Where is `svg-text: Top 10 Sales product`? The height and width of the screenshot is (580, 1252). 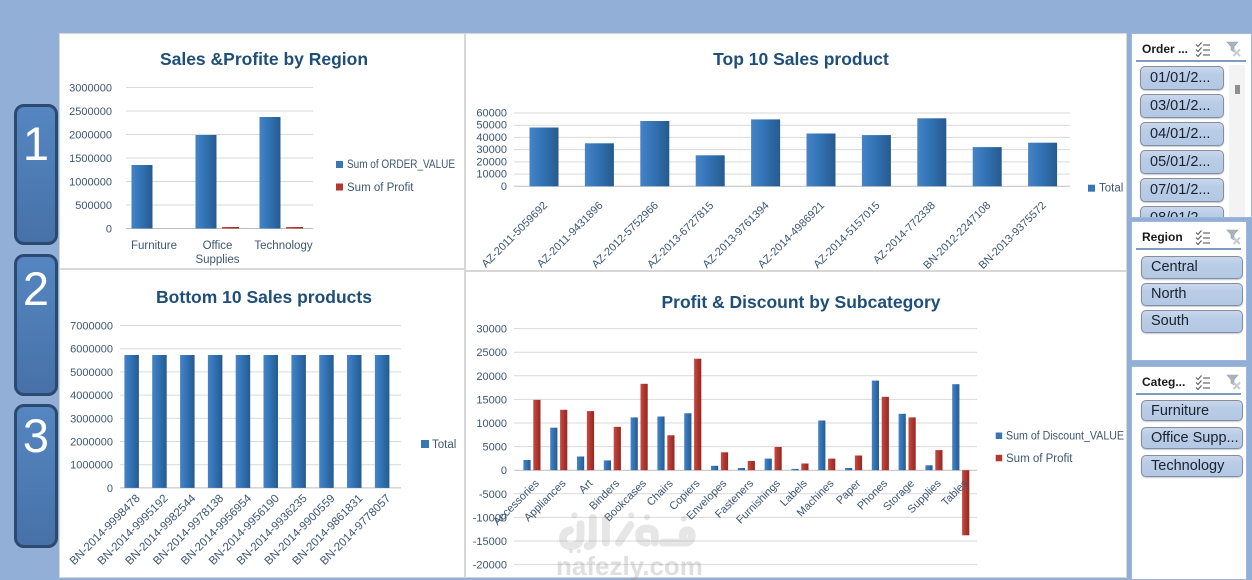 svg-text: Top 10 Sales product is located at coordinates (801, 59).